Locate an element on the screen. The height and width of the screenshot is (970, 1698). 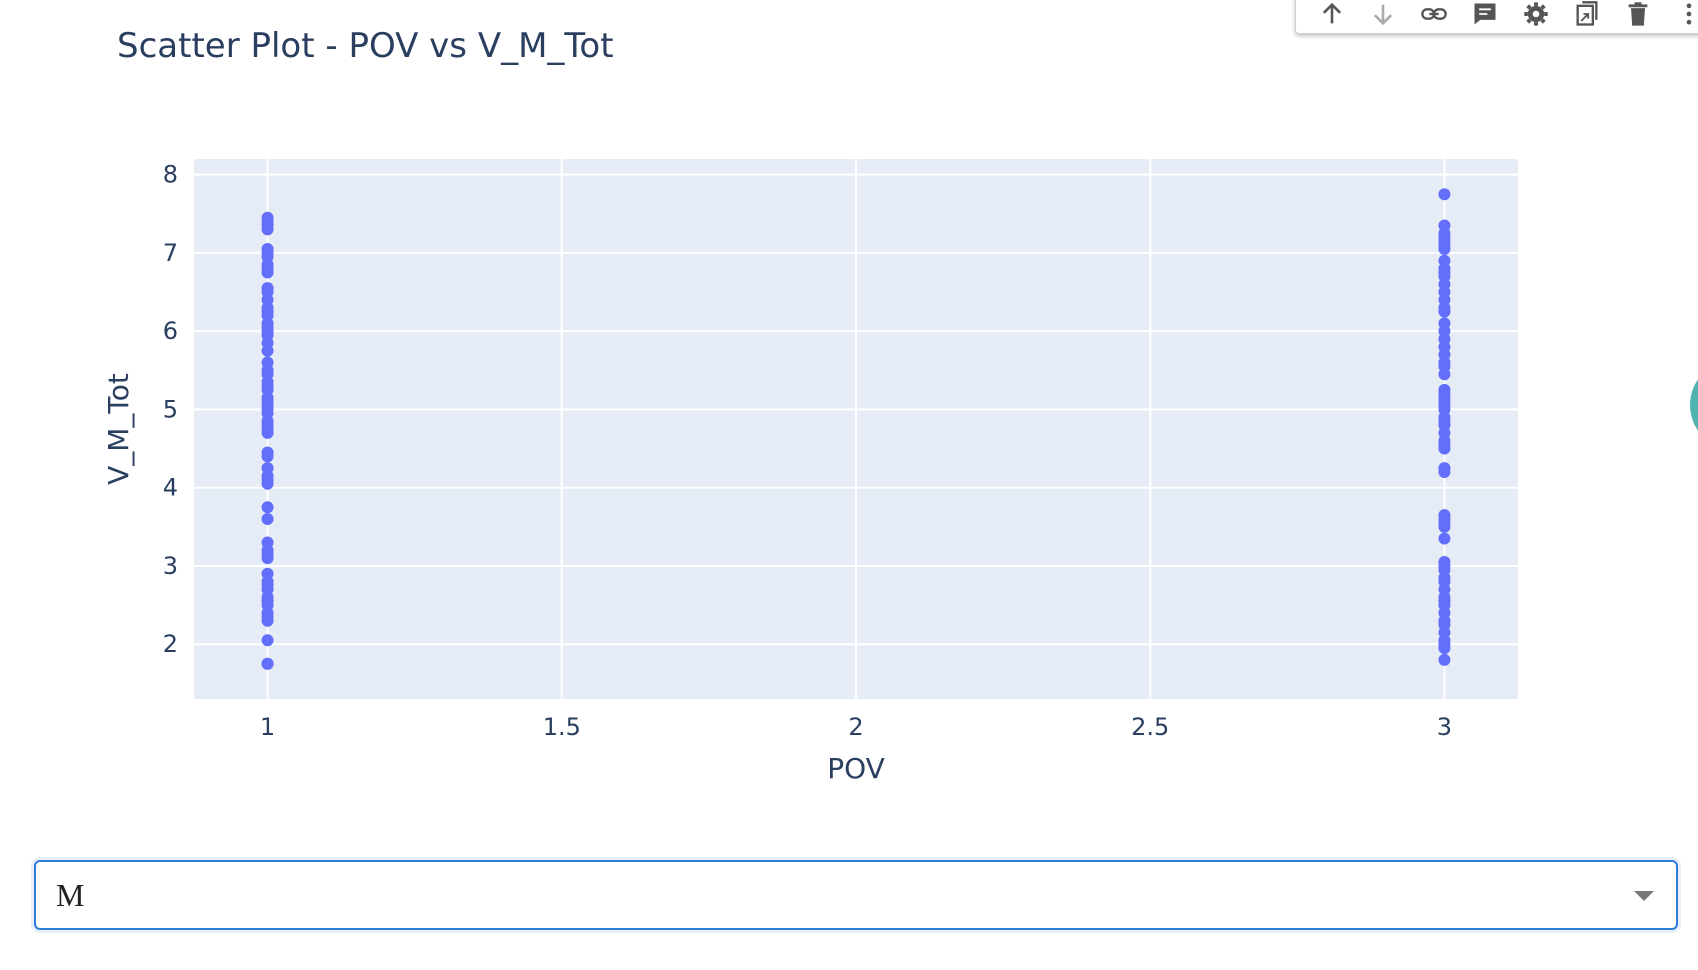
gear-icon is located at coordinates (1535, 14).